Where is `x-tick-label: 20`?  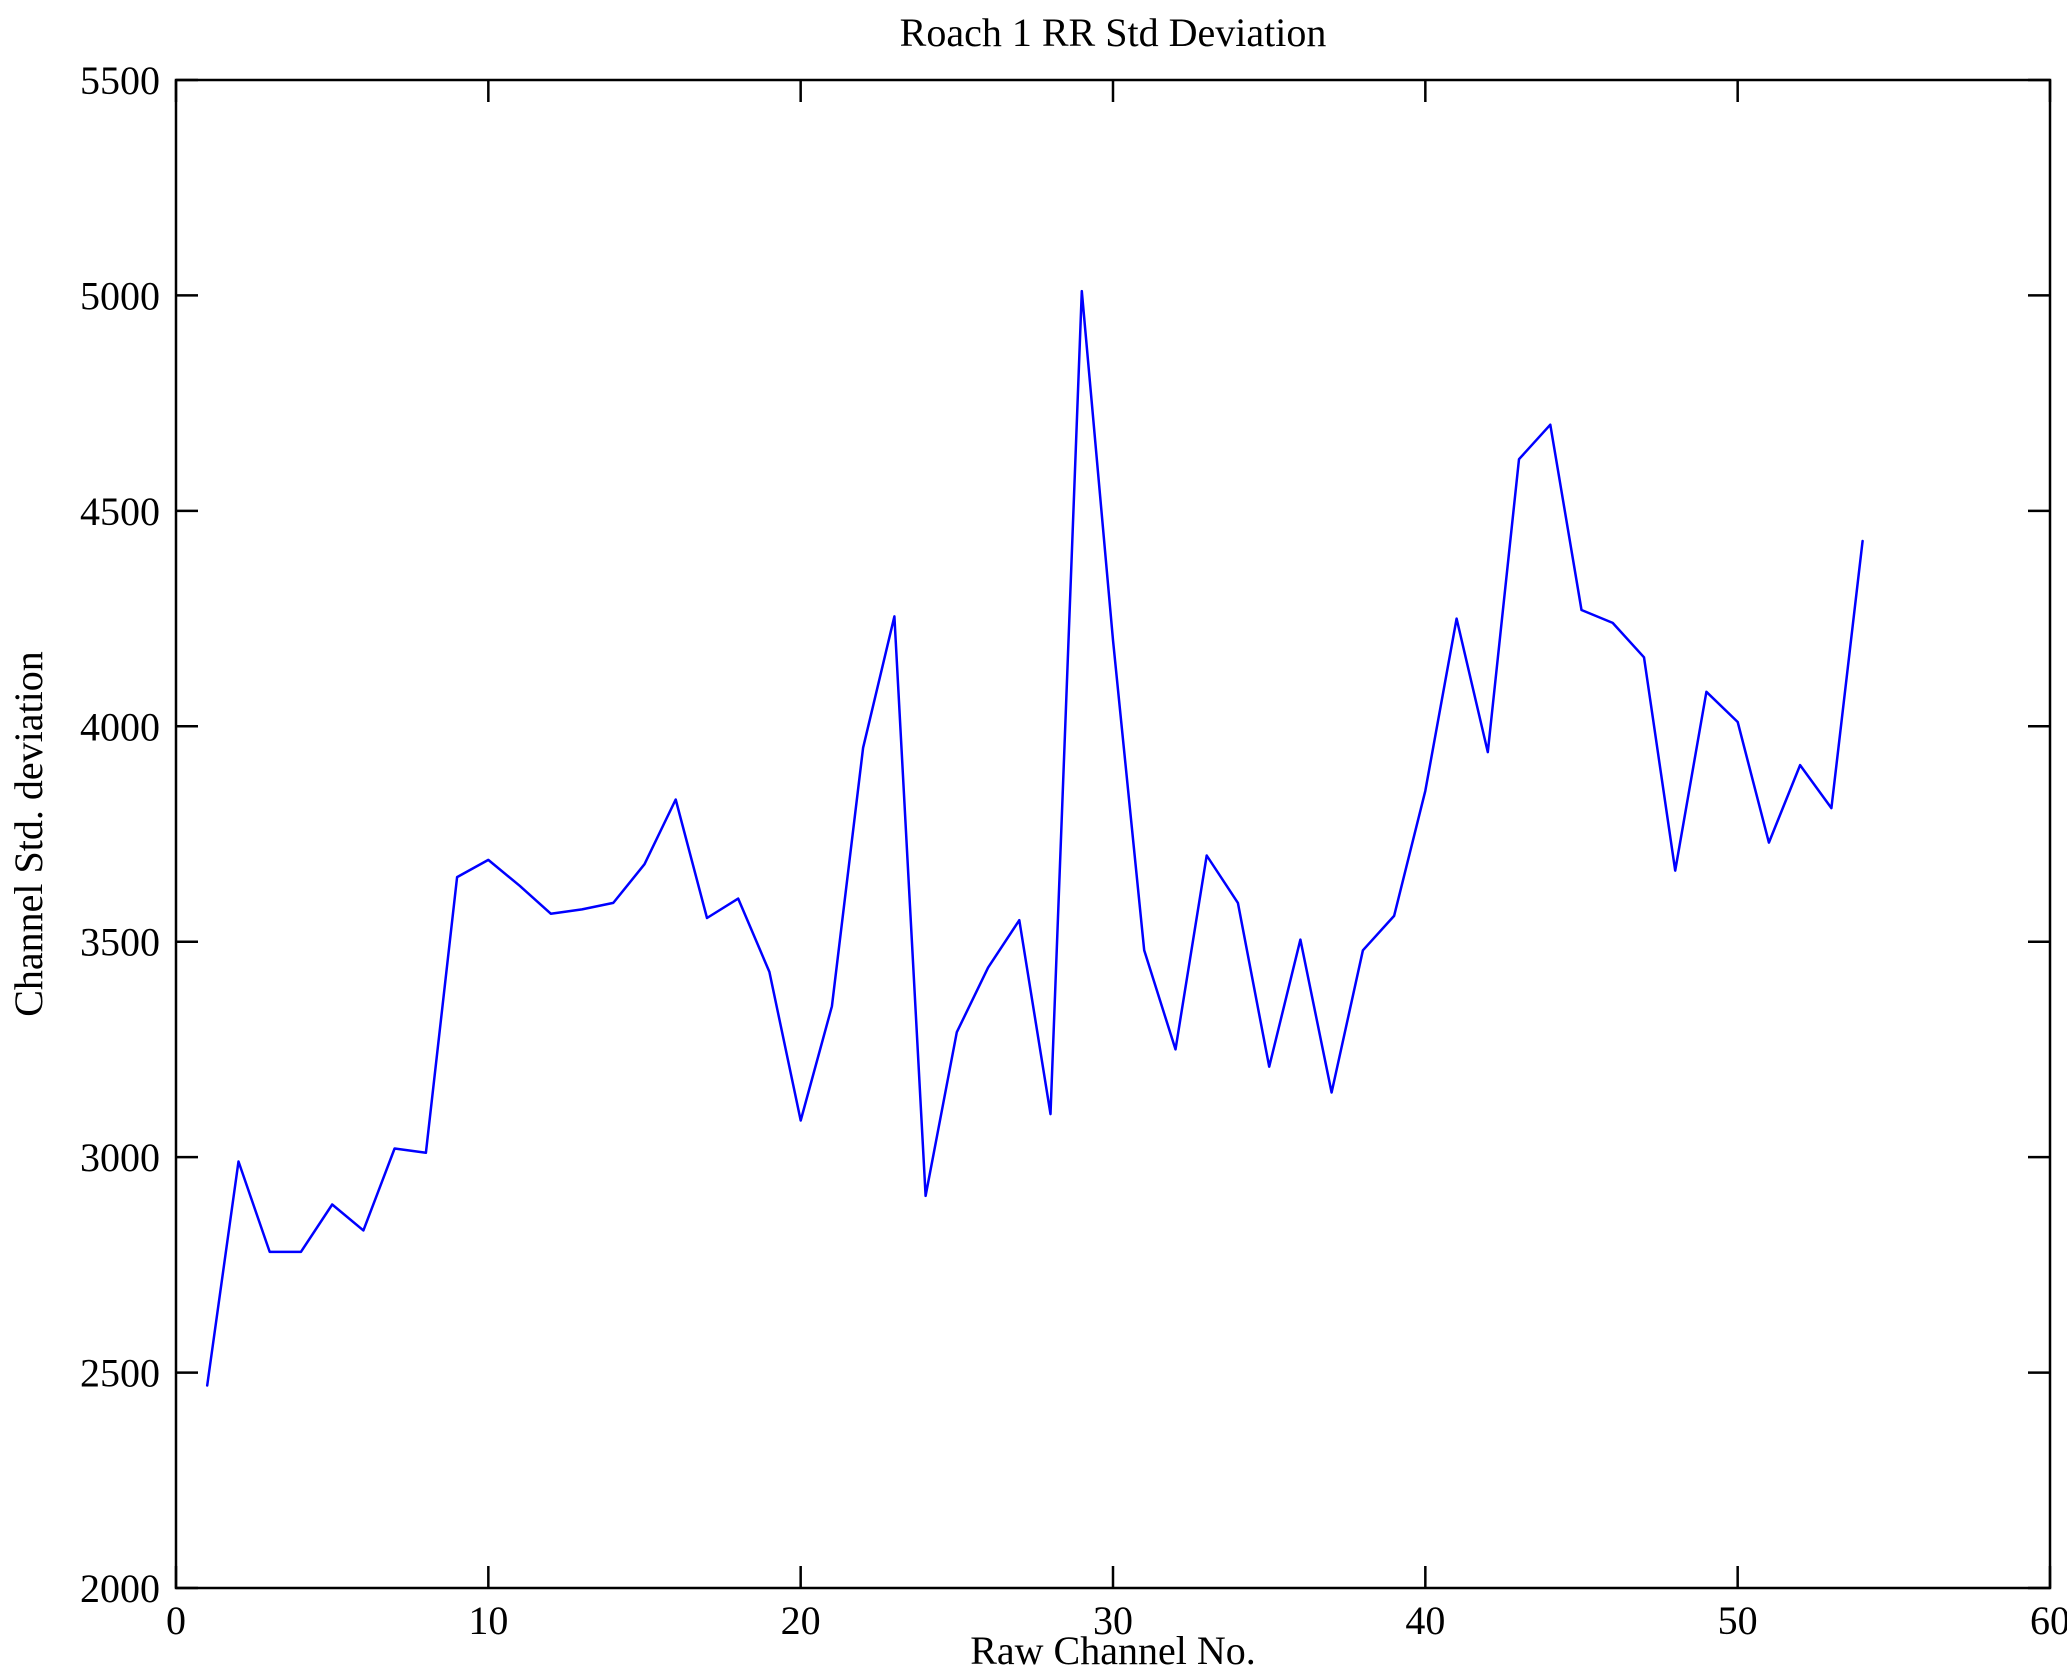 x-tick-label: 20 is located at coordinates (801, 1620).